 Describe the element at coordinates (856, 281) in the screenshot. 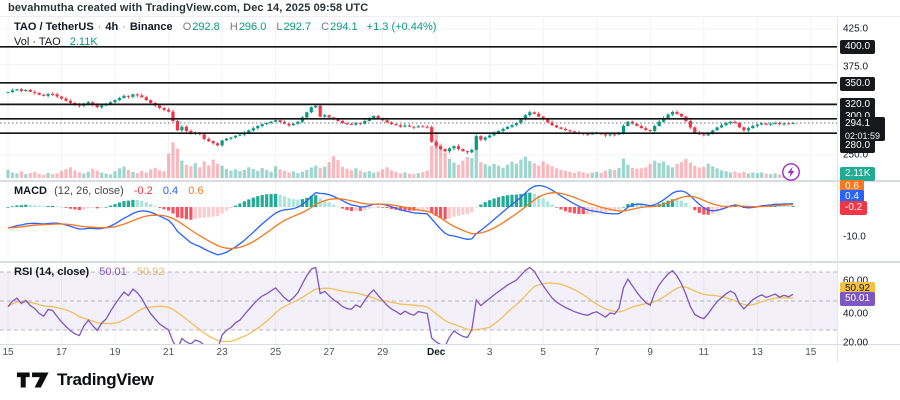

I see `rsi-axis-label-60: 60.00` at that location.